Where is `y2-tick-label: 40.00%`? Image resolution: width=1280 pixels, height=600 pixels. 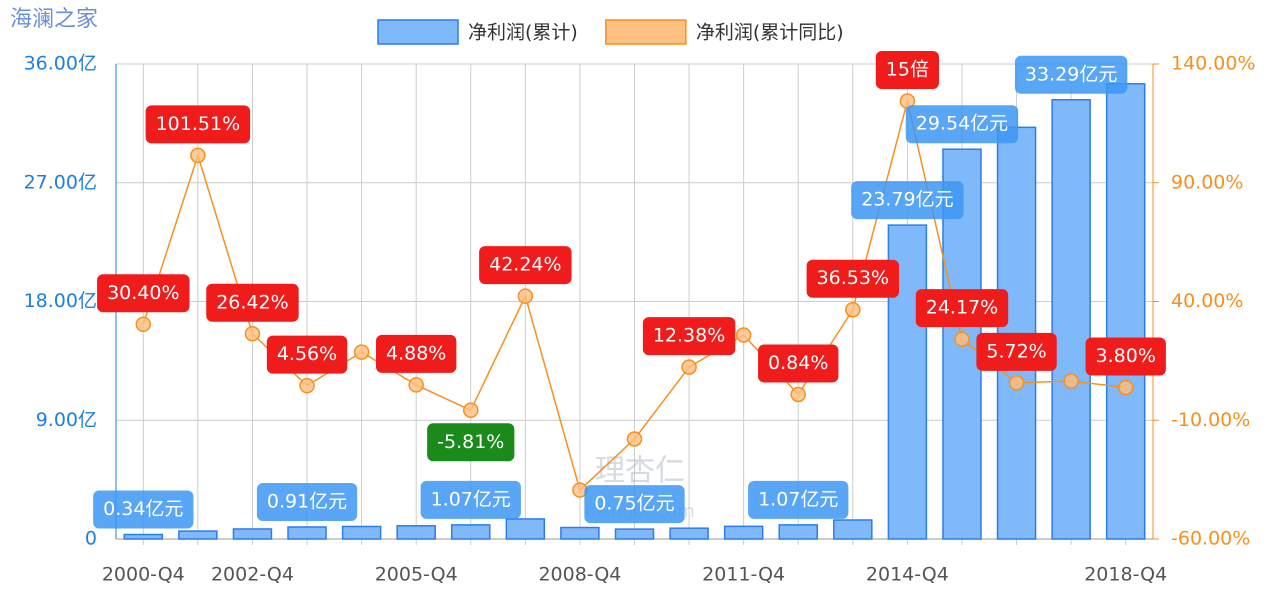
y2-tick-label: 40.00% is located at coordinates (1207, 301).